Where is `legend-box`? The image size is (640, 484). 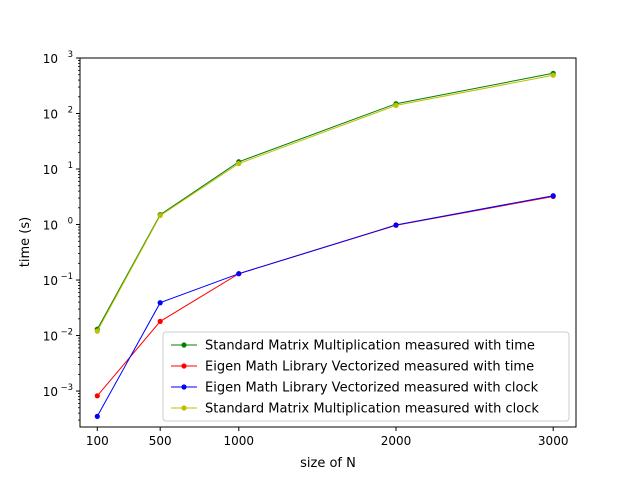
legend-box is located at coordinates (366, 376).